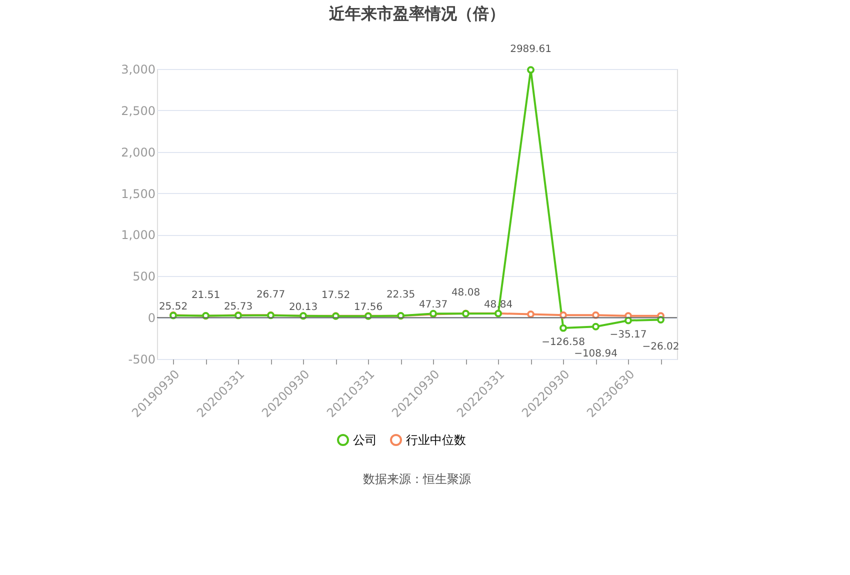 The width and height of the screenshot is (850, 575). What do you see at coordinates (401, 295) in the screenshot?
I see `data-label: 22.35` at bounding box center [401, 295].